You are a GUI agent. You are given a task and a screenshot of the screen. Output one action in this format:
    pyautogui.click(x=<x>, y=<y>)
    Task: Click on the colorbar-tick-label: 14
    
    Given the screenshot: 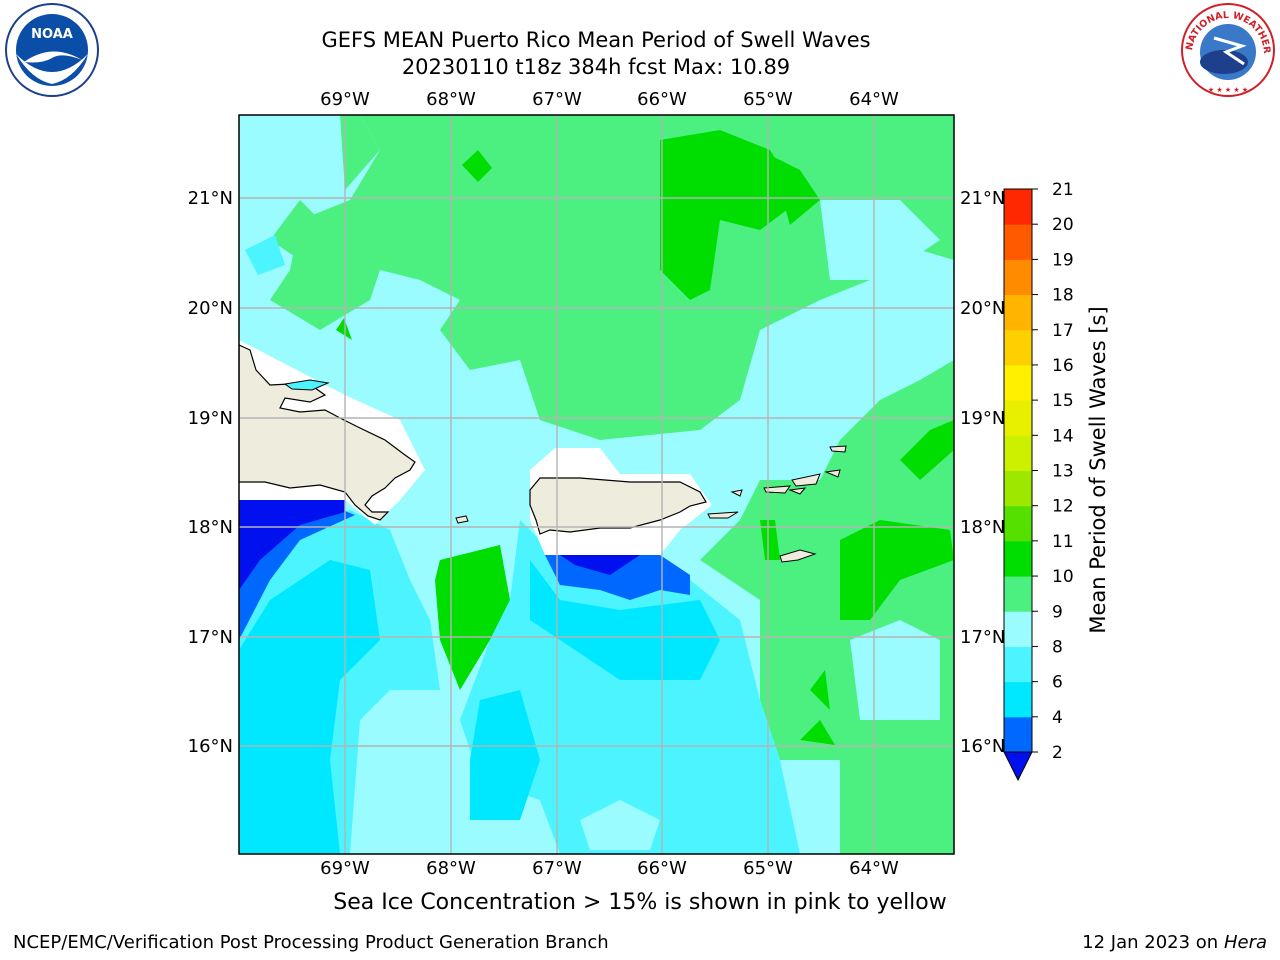 What is the action you would take?
    pyautogui.click(x=1063, y=436)
    